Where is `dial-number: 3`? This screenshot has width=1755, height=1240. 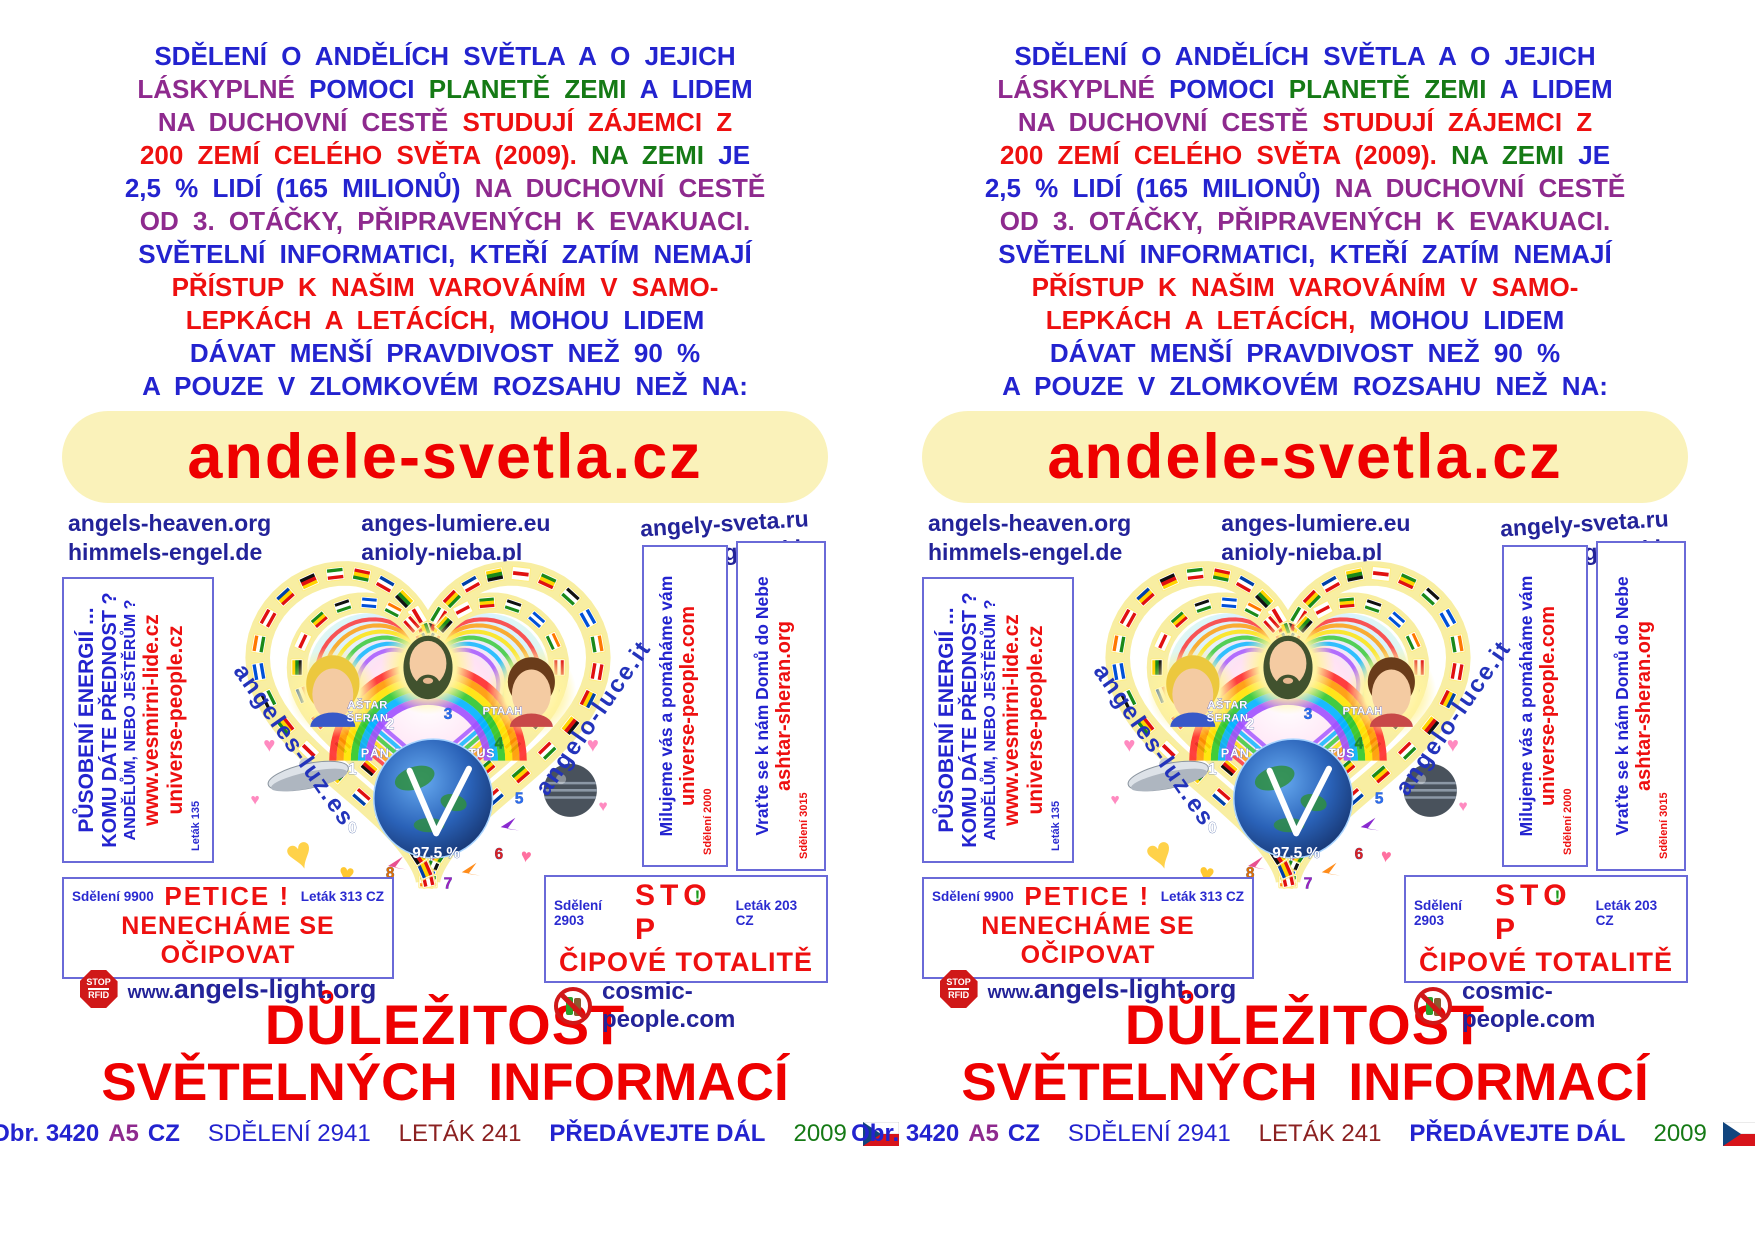
dial-number: 3 is located at coordinates (1308, 714).